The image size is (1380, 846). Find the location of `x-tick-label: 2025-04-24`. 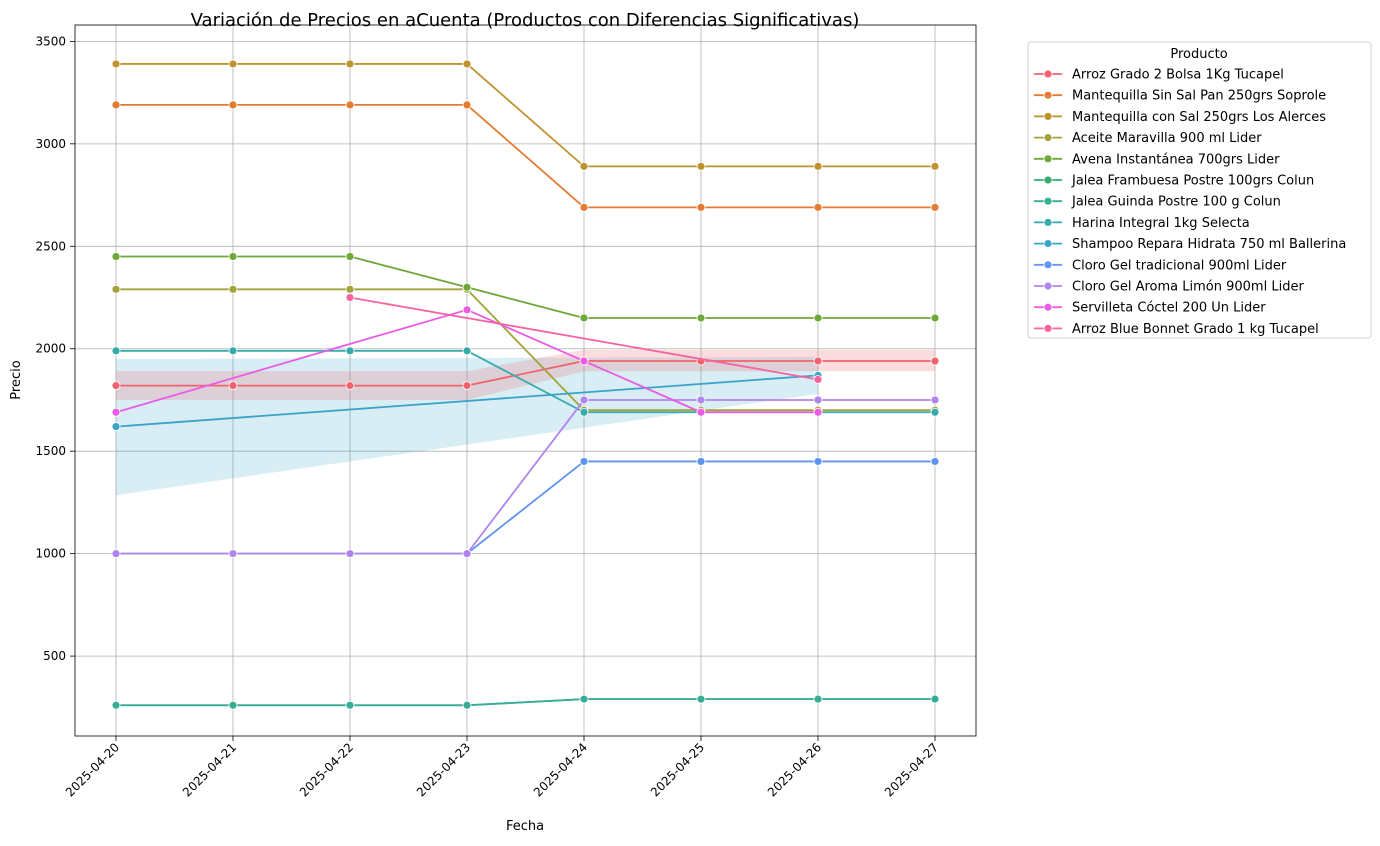

x-tick-label: 2025-04-24 is located at coordinates (560, 769).